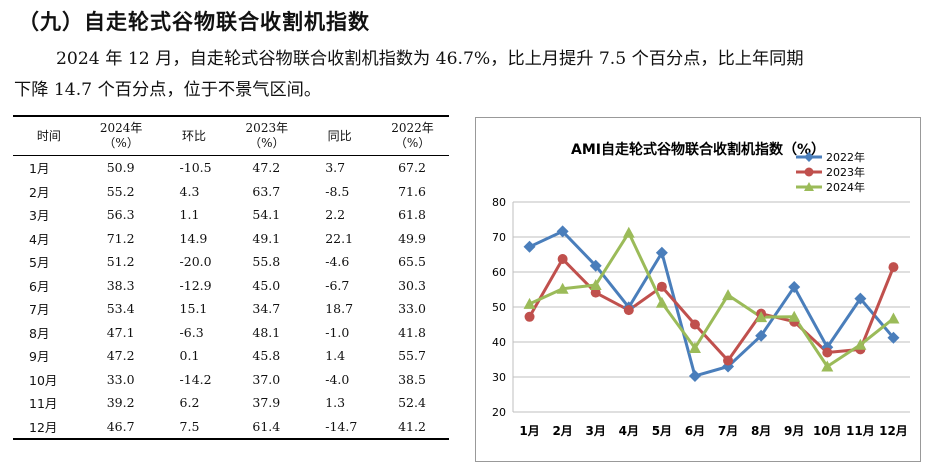 The image size is (925, 467). Describe the element at coordinates (39, 310) in the screenshot. I see `table-cell-month: 7月` at that location.